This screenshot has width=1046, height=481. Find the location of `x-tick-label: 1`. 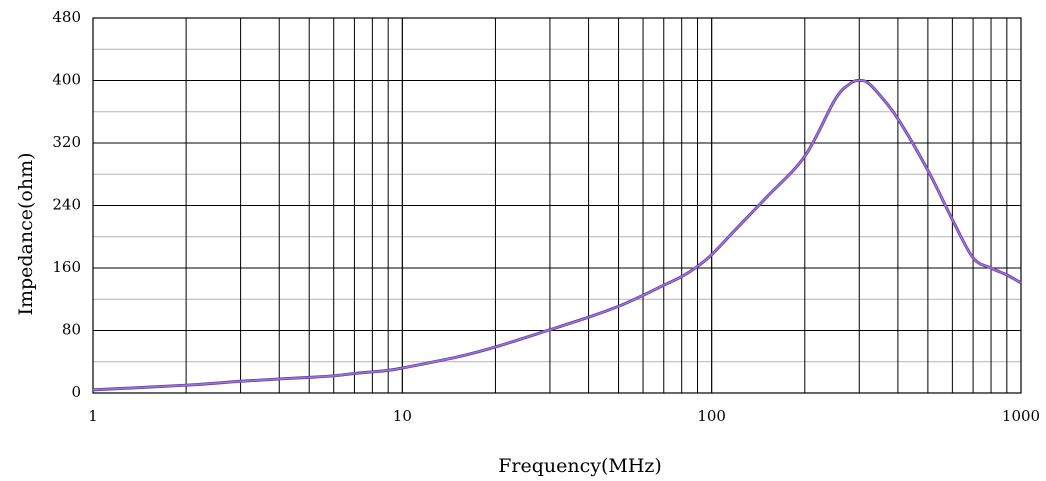

x-tick-label: 1 is located at coordinates (93, 416).